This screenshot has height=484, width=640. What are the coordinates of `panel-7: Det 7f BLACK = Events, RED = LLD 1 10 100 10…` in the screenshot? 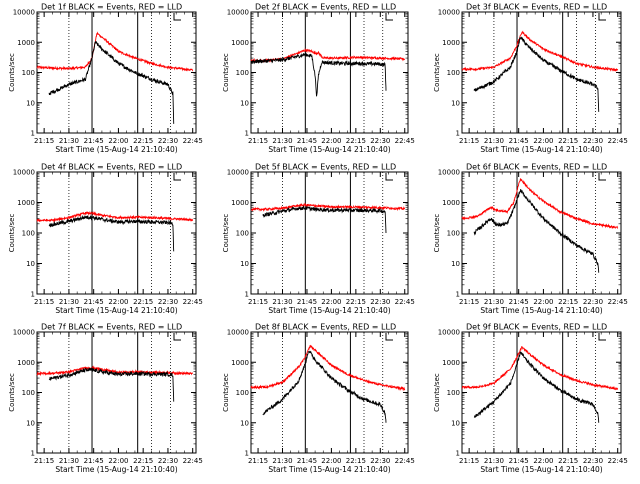 It's located at (105, 399).